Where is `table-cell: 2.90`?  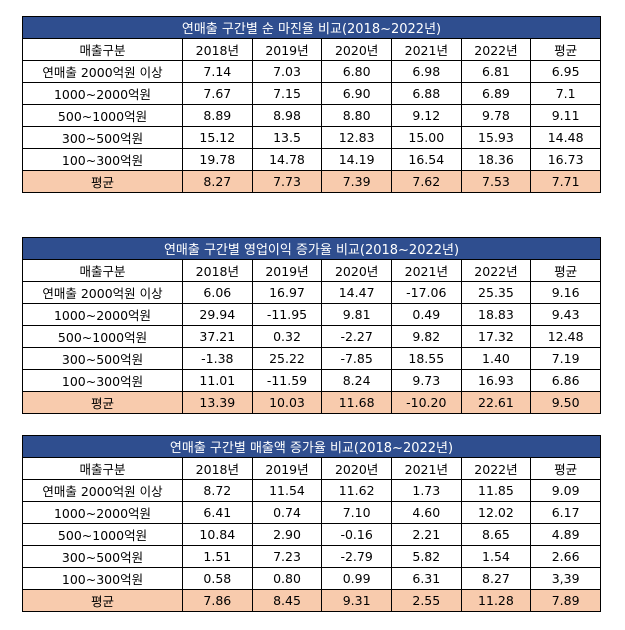 table-cell: 2.90 is located at coordinates (287, 534).